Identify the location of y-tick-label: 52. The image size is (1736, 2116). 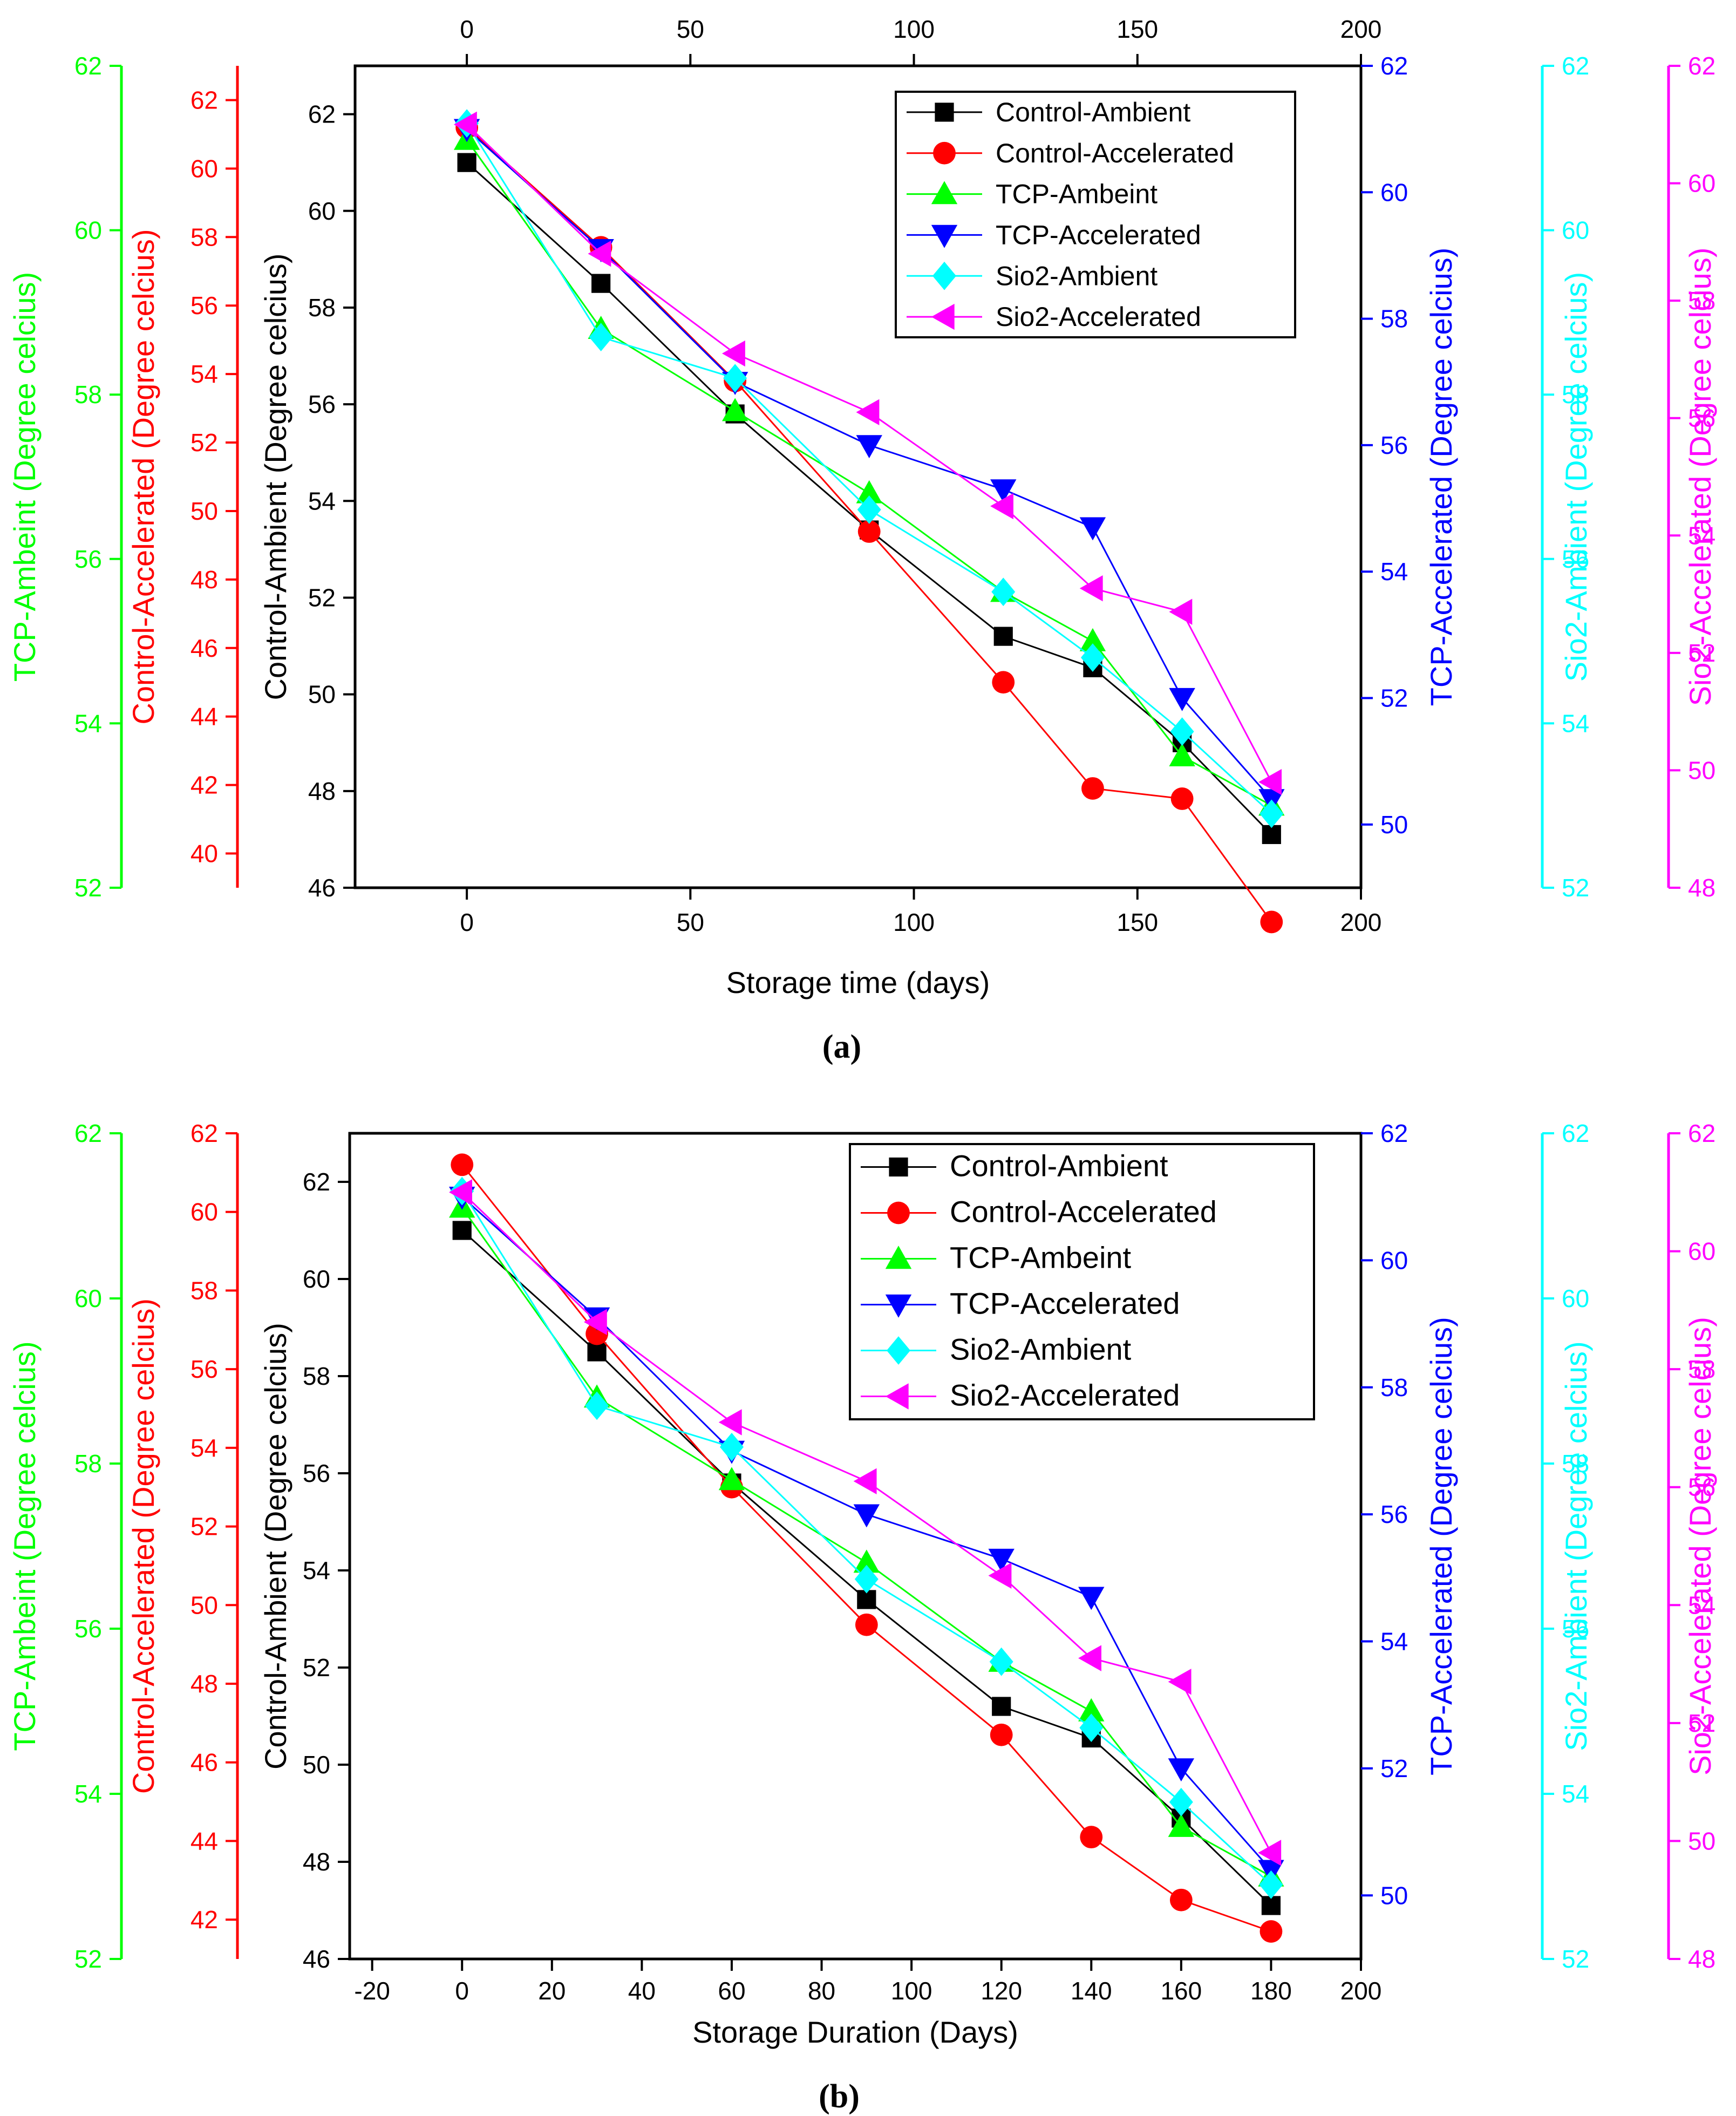
(88, 888).